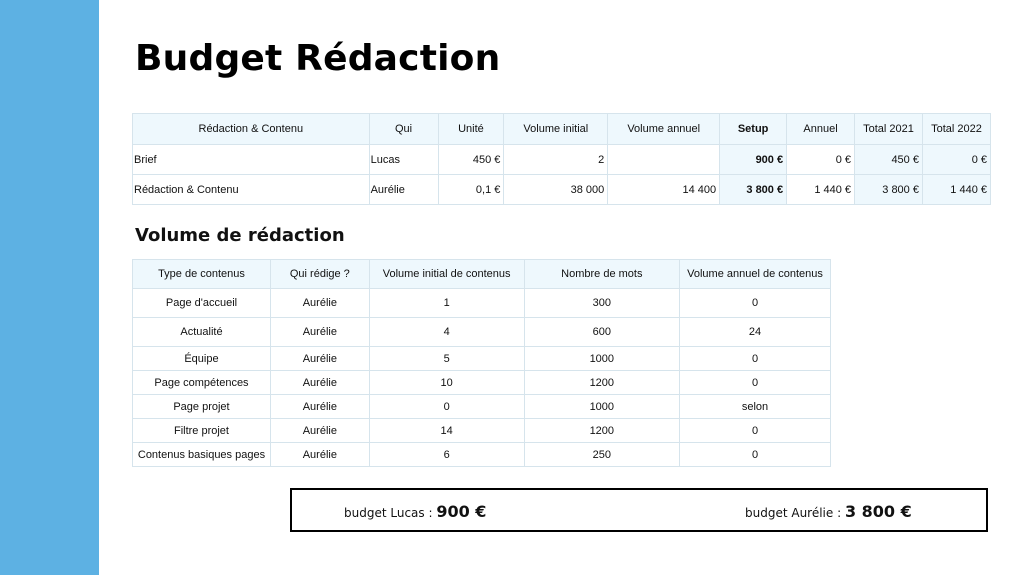 The height and width of the screenshot is (575, 1024). Describe the element at coordinates (390, 513) in the screenshot. I see `budget-lucas-label: budget Lucas :` at that location.